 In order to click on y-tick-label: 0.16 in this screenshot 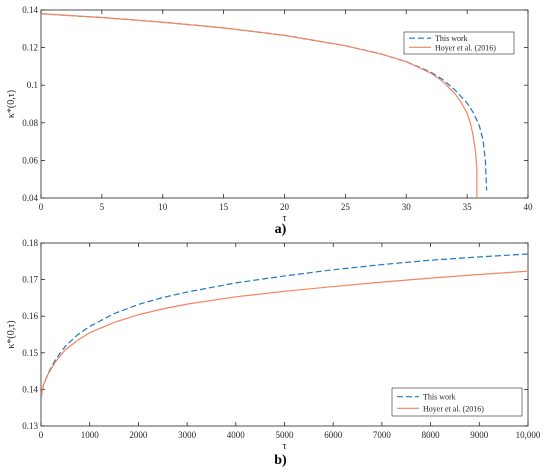, I will do `click(30, 316)`.